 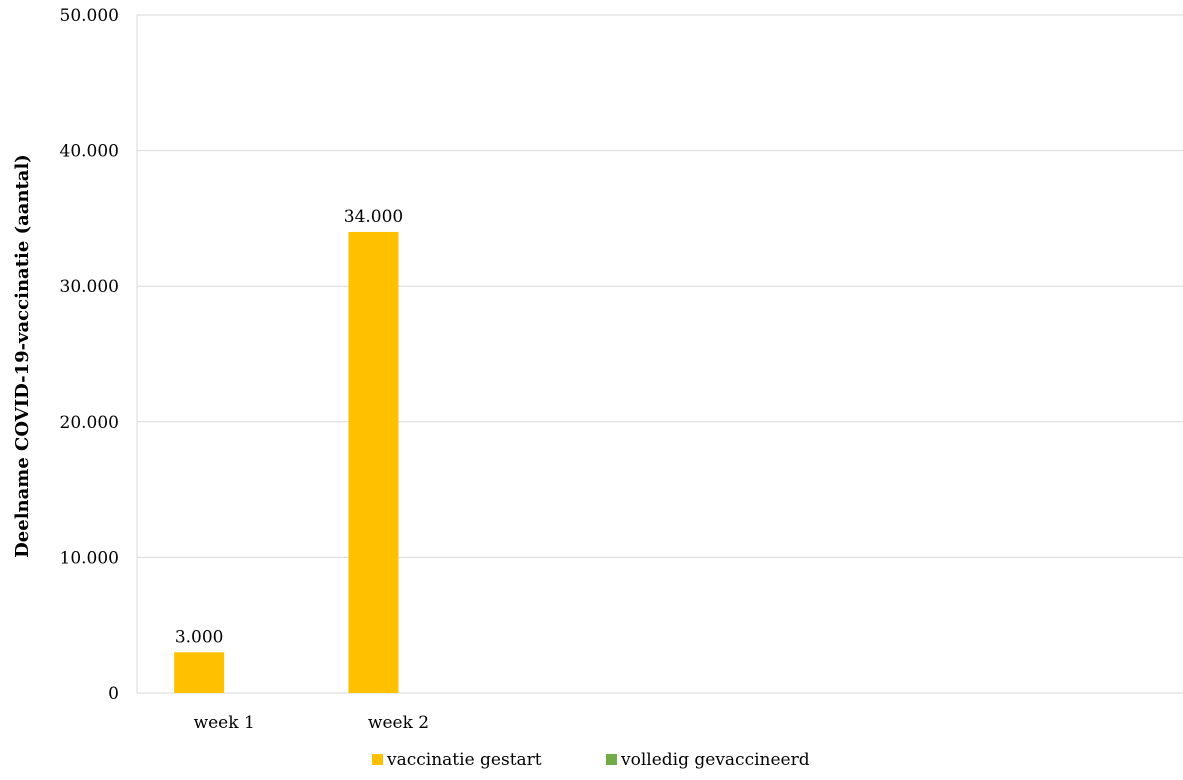 What do you see at coordinates (22, 356) in the screenshot?
I see `y-axis-label: Deelname COVID-19-vaccinatie (aantal)` at bounding box center [22, 356].